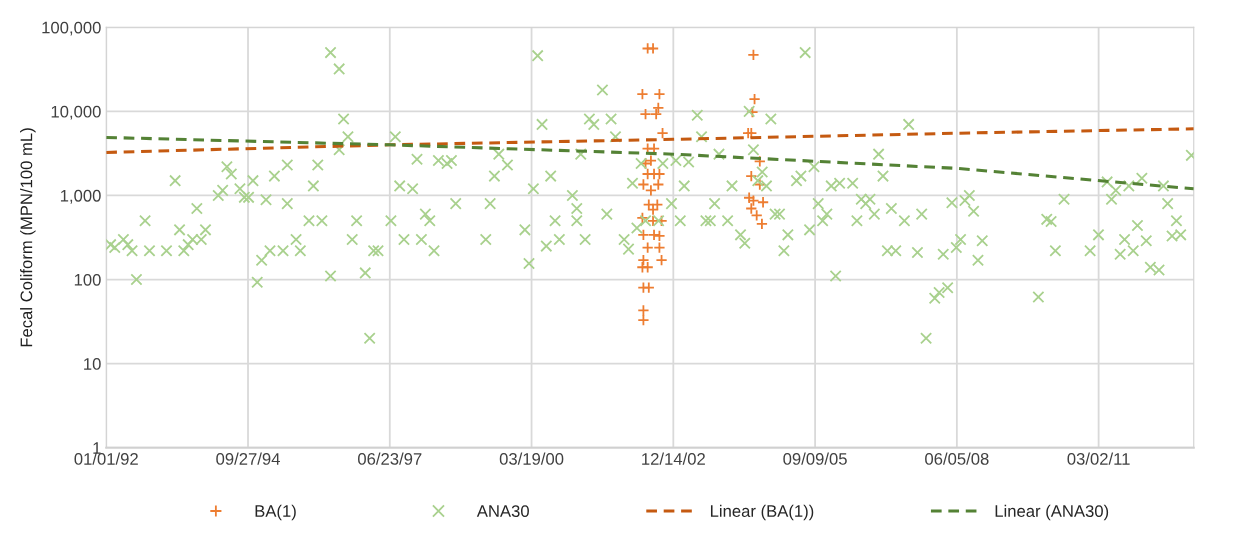 The width and height of the screenshot is (1250, 546). What do you see at coordinates (531, 458) in the screenshot?
I see `x-tick-label: 03/19/00` at bounding box center [531, 458].